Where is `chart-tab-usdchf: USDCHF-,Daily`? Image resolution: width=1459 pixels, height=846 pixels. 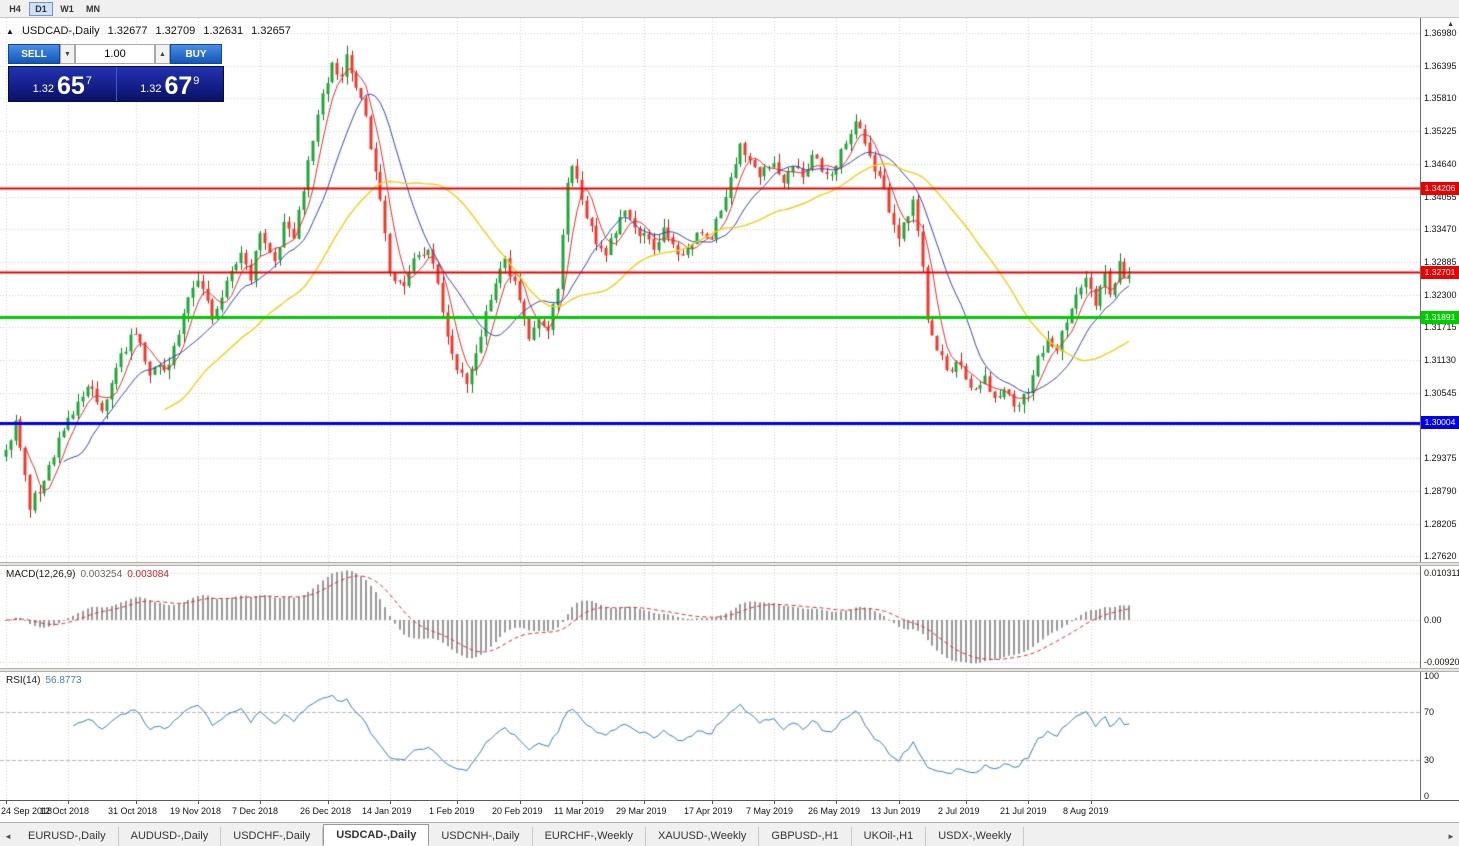 chart-tab-usdchf: USDCHF-,Daily is located at coordinates (272, 836).